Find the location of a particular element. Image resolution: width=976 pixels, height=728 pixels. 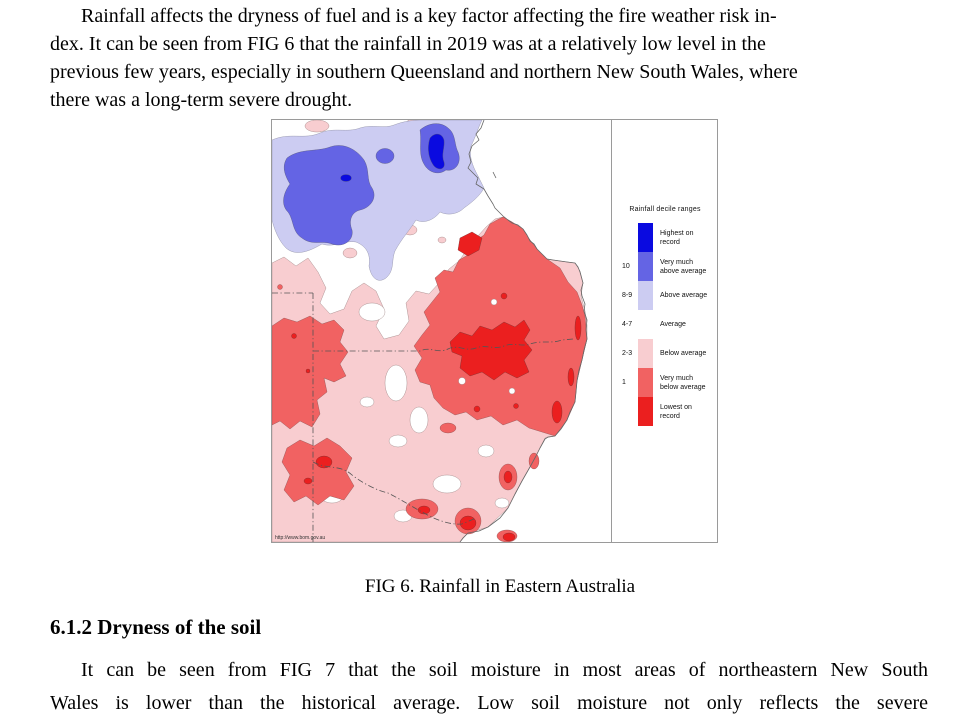

legend-row: 8-9 Above average is located at coordinates (665, 295).